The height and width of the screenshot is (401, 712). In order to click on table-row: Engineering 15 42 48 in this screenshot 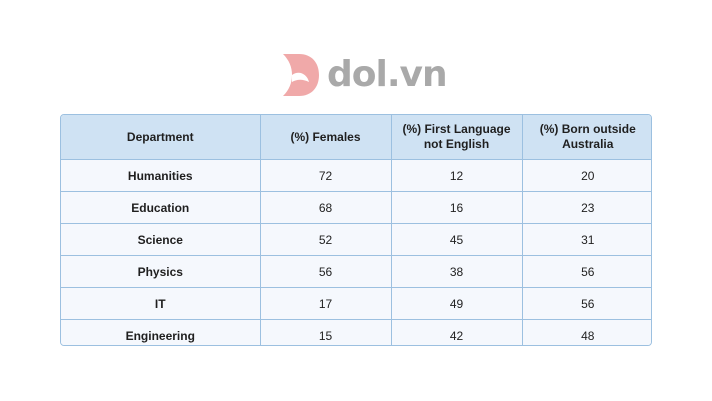, I will do `click(356, 332)`.